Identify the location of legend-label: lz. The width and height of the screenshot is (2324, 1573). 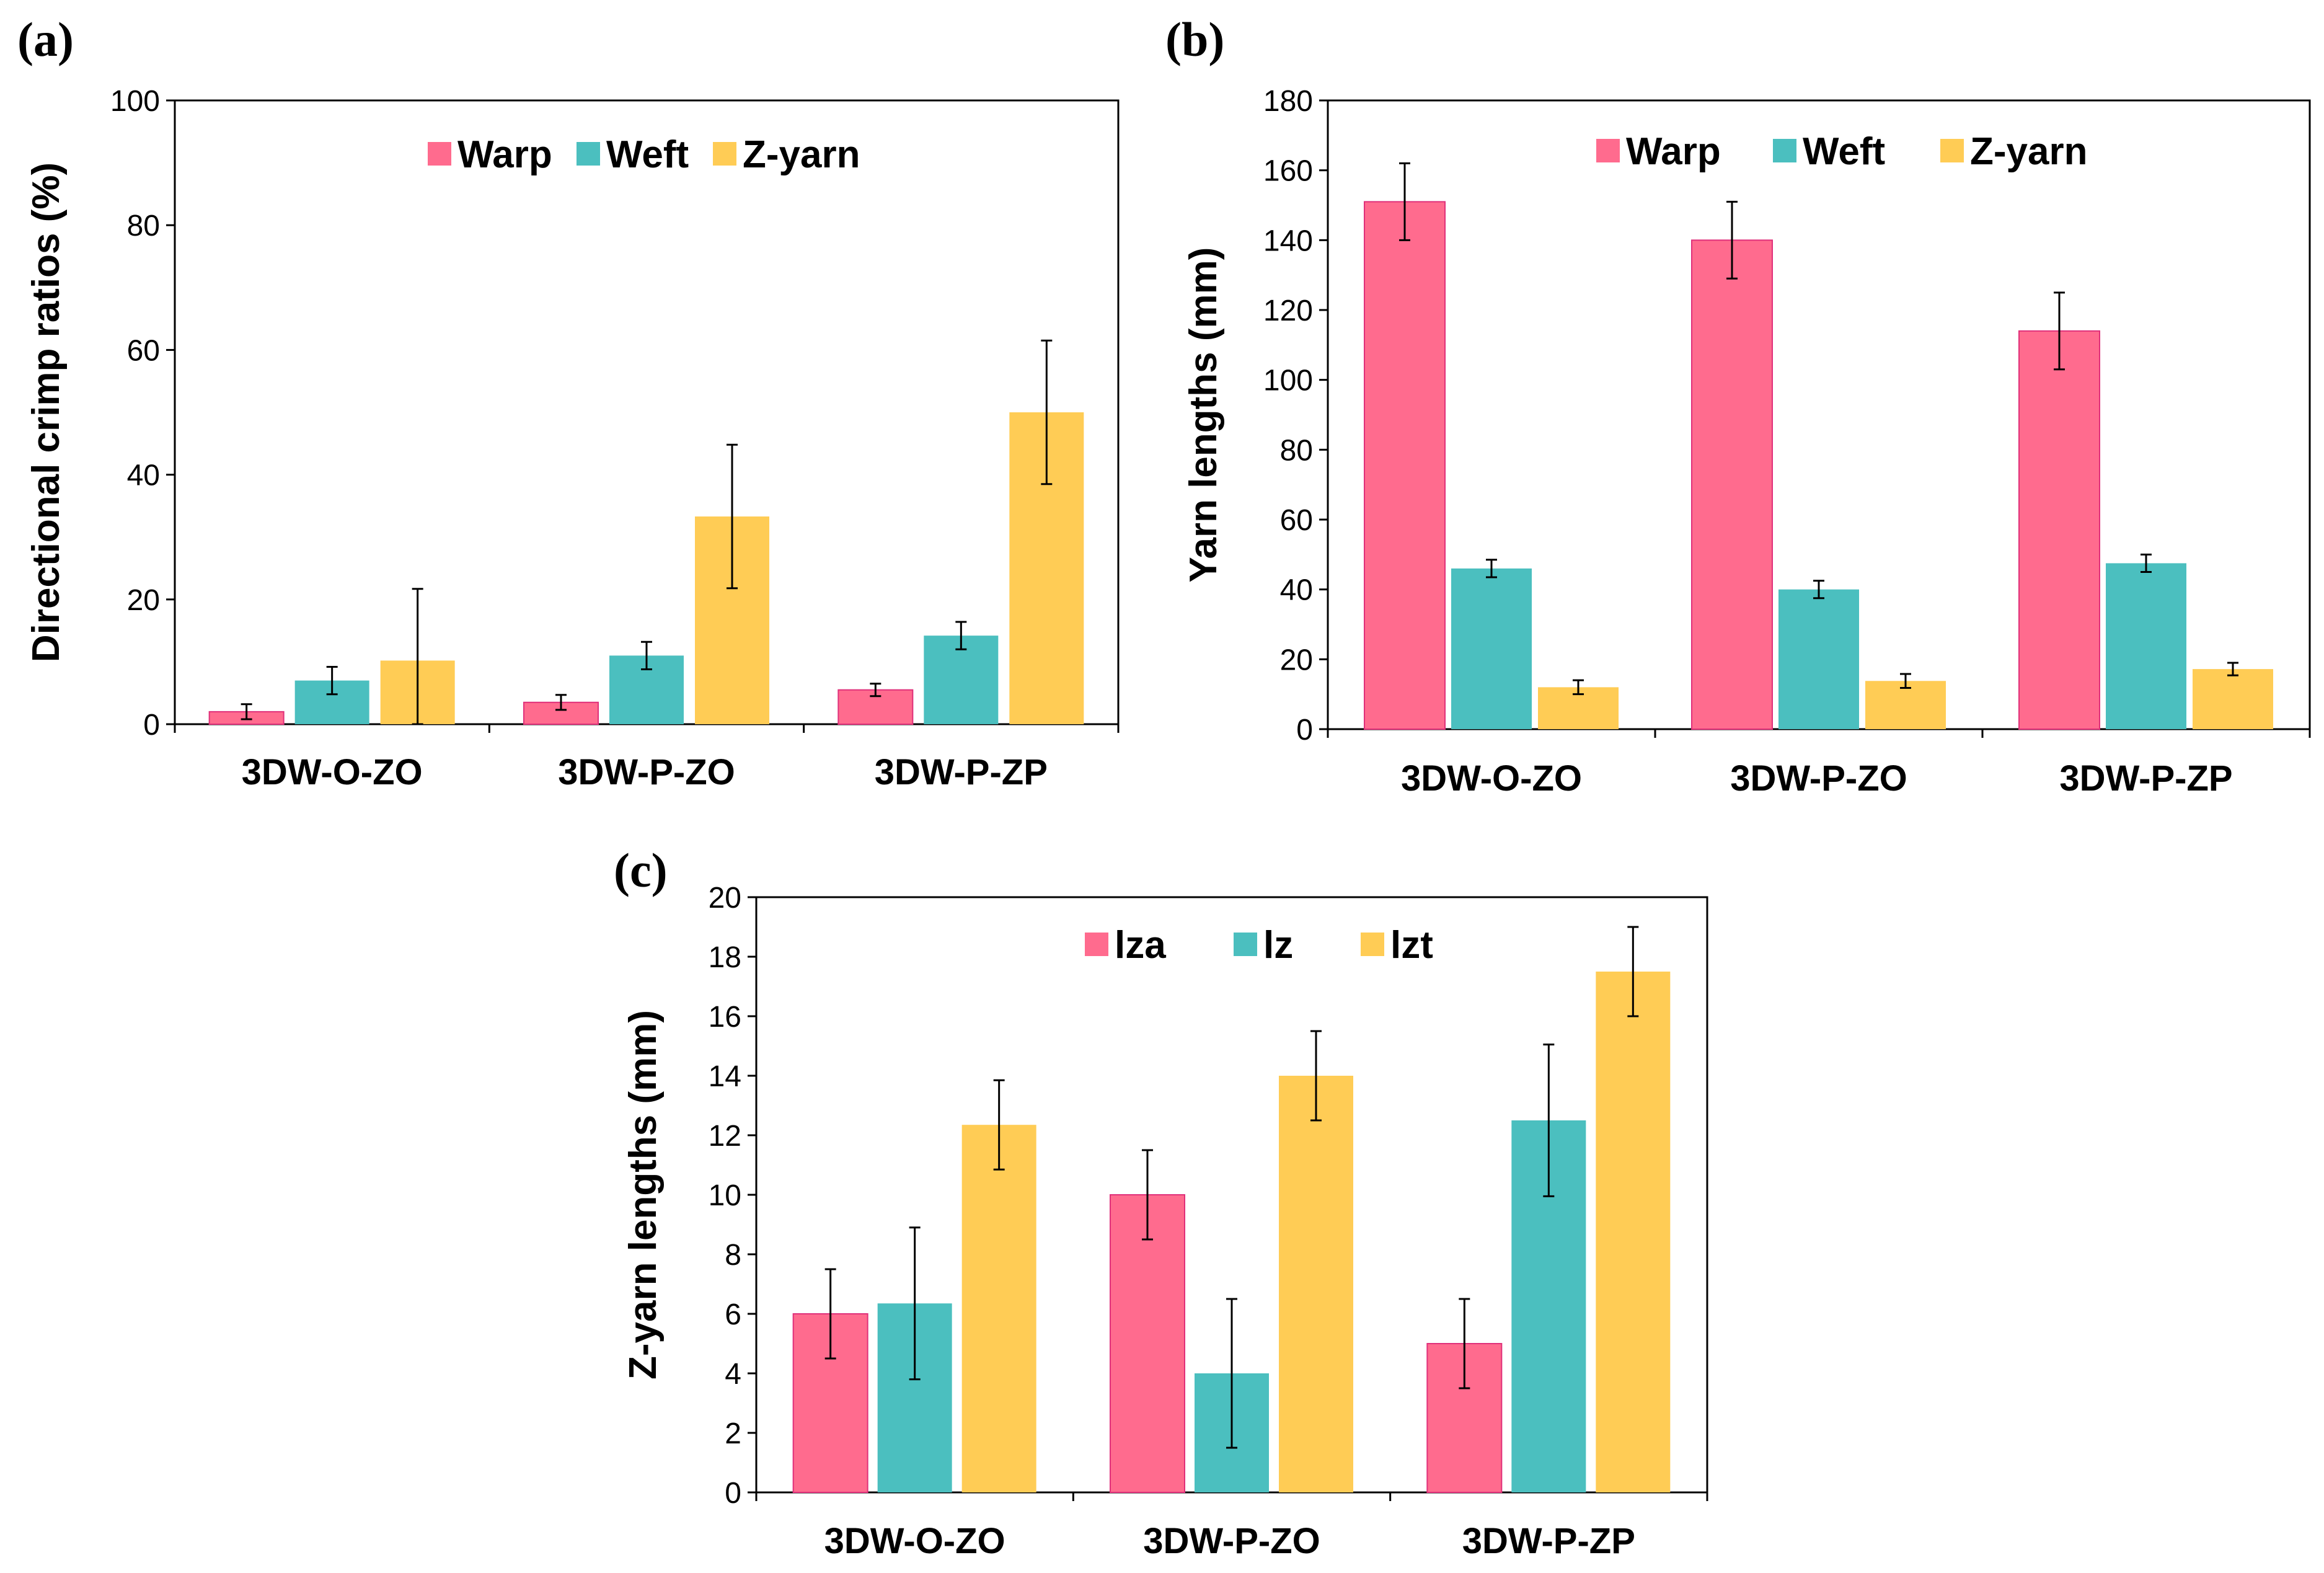
(1278, 945).